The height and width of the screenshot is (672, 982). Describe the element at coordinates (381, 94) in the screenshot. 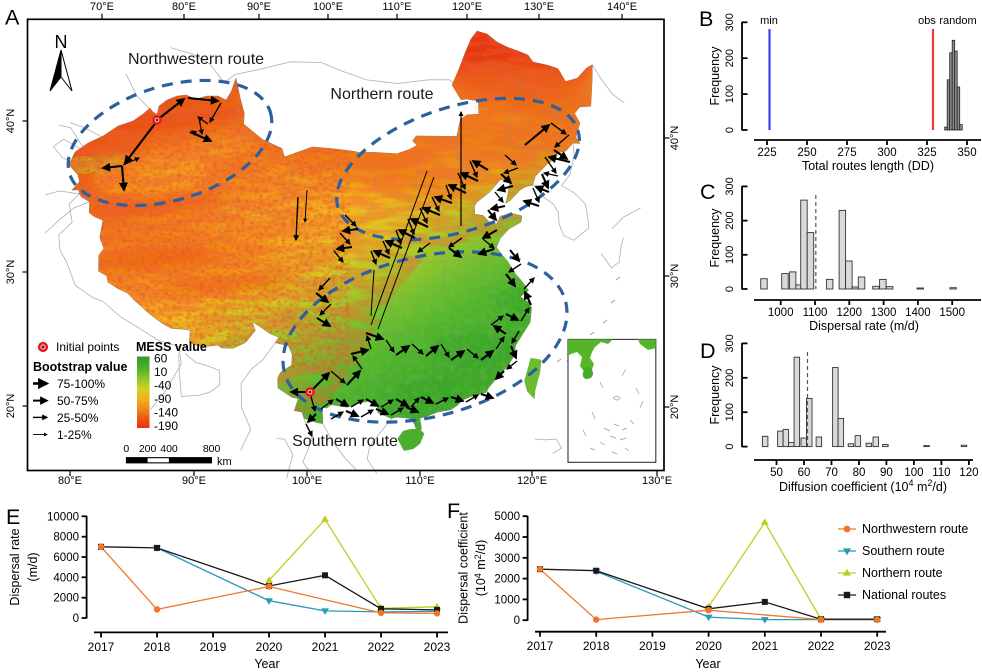

I see `svg-text: Northern route` at that location.